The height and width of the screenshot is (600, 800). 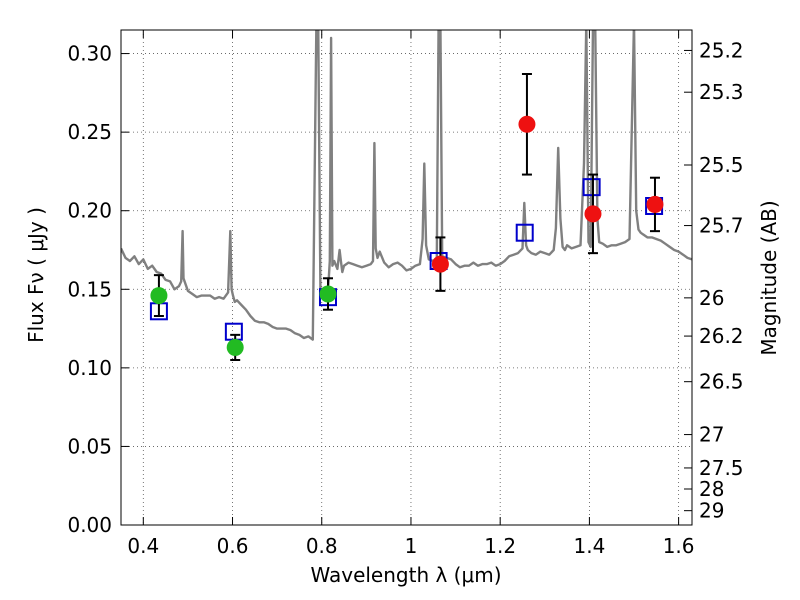 I want to click on y-tick-label: 0.10, so click(x=89, y=368).